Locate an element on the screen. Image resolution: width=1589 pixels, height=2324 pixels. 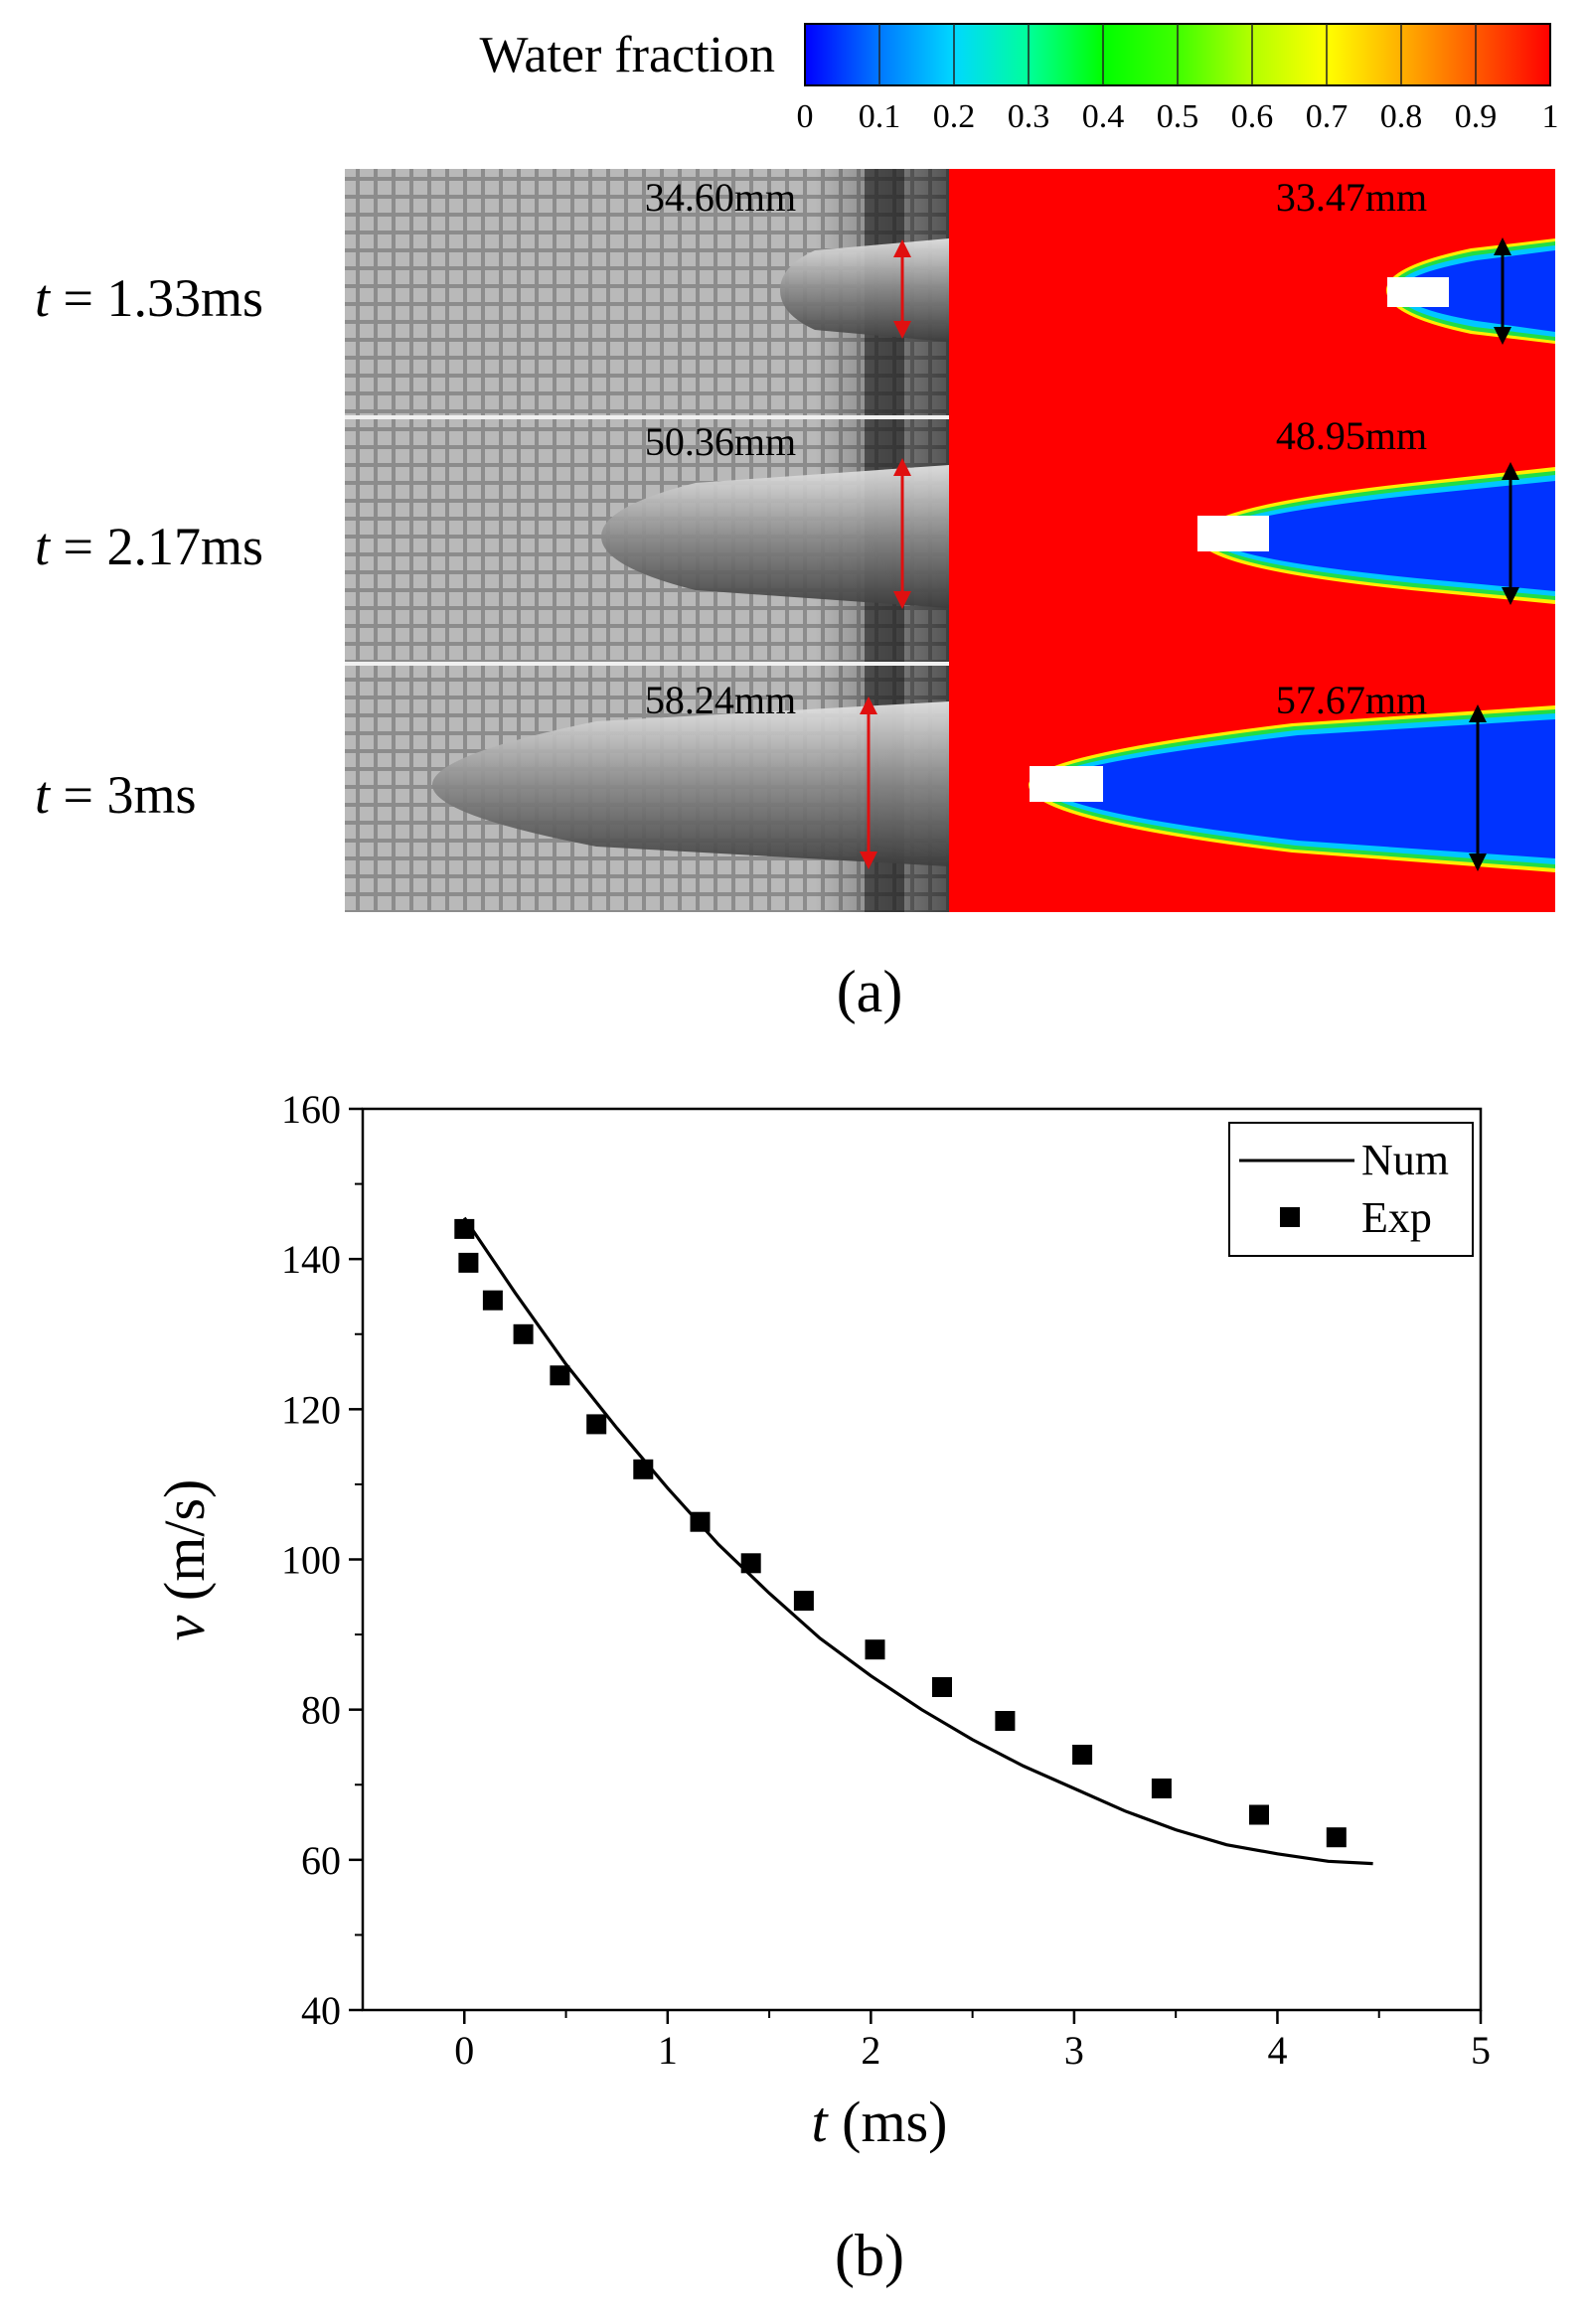
time-label-row-1: t = 1.33ms is located at coordinates (149, 298).